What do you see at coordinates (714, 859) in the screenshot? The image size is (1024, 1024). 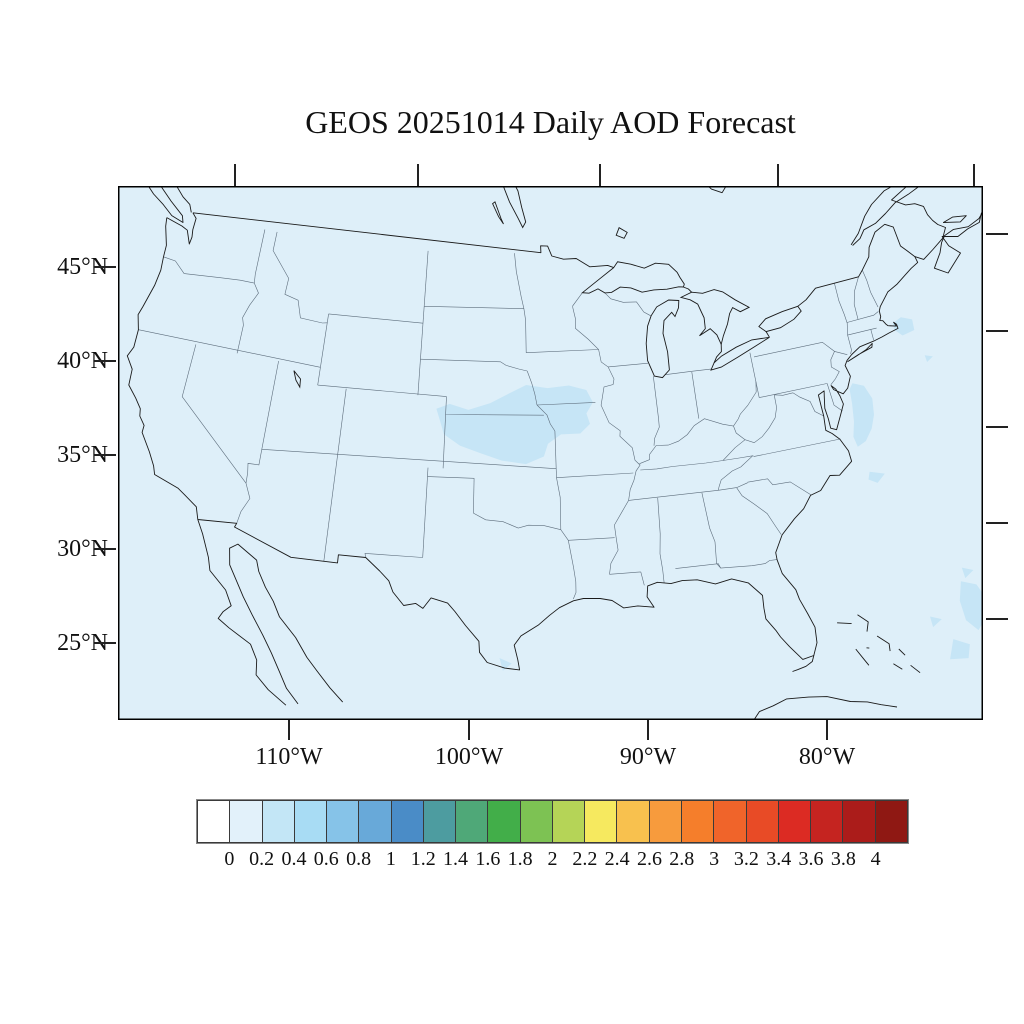 I see `colorbar-tick-label: 3` at bounding box center [714, 859].